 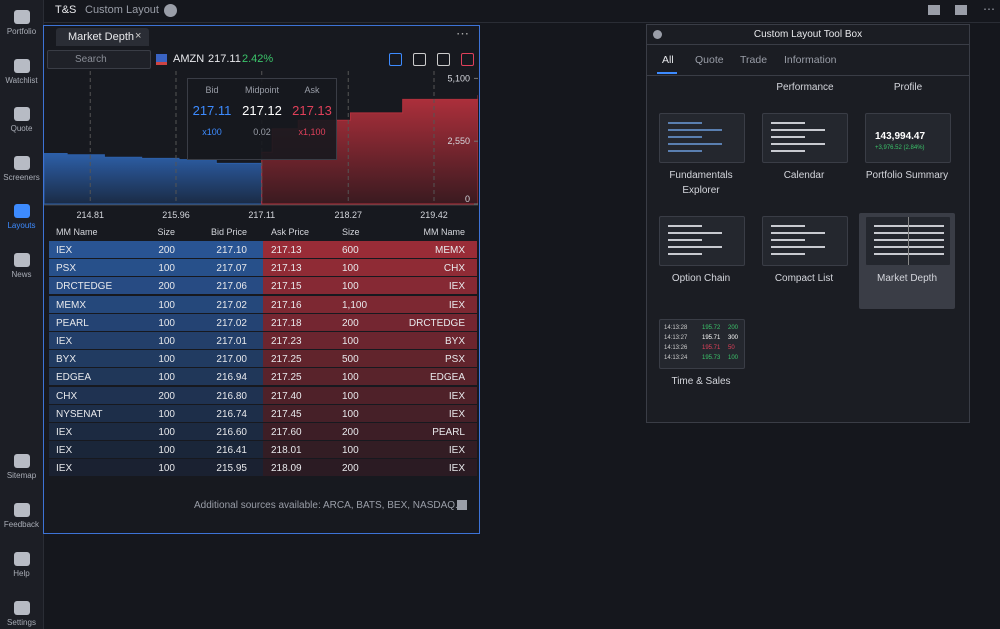 What do you see at coordinates (228, 232) in the screenshot?
I see `column-header: Bid Price` at bounding box center [228, 232].